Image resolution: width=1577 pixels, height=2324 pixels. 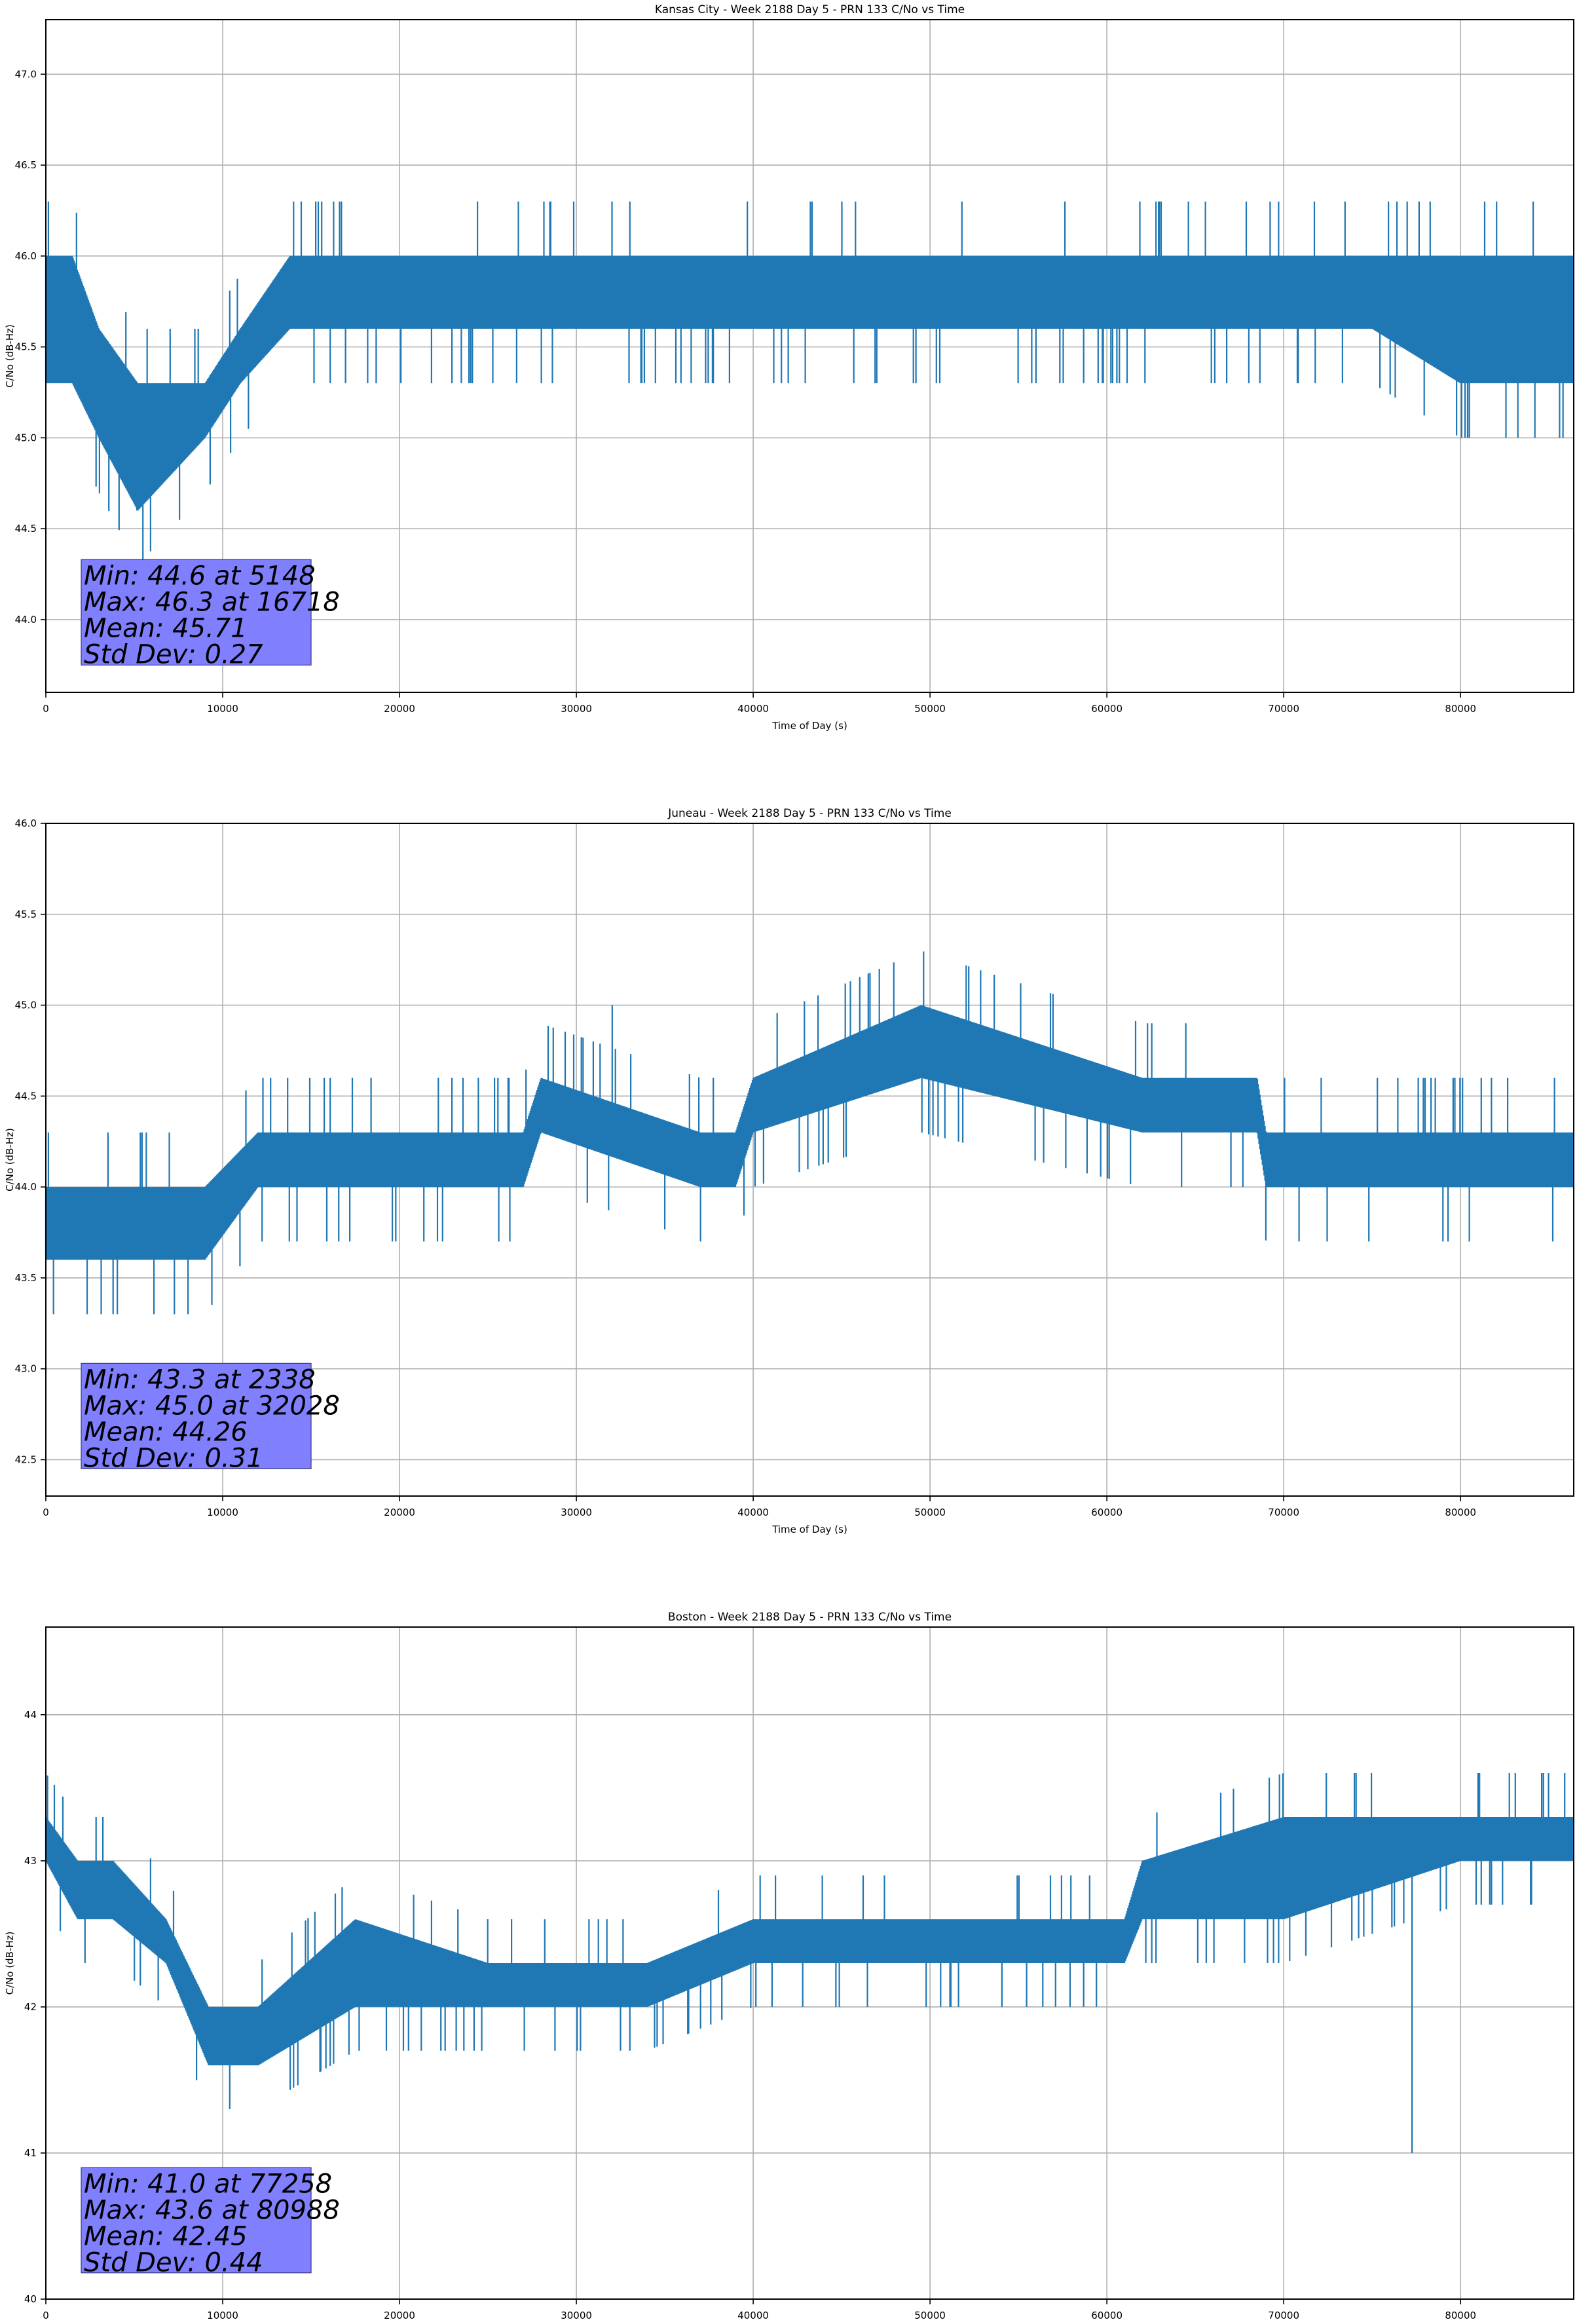 I want to click on stats-line: Max: 43.6 at 80988, so click(x=212, y=2210).